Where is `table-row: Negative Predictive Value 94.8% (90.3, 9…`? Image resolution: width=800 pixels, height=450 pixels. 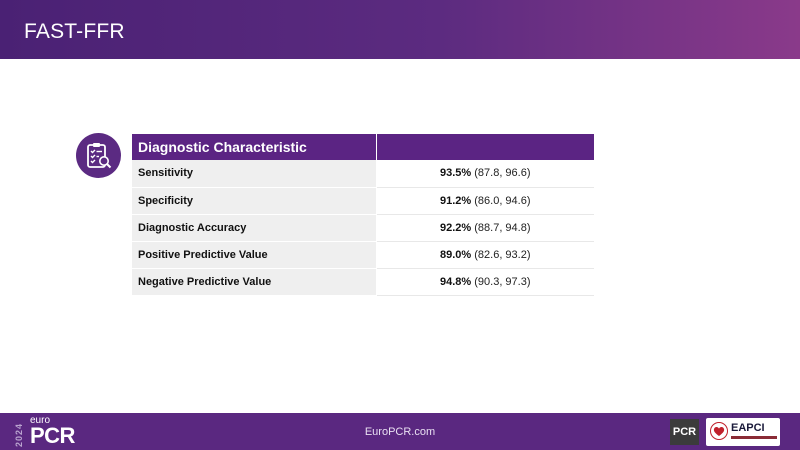
table-row: Negative Predictive Value 94.8% (90.3, 9… is located at coordinates (363, 282).